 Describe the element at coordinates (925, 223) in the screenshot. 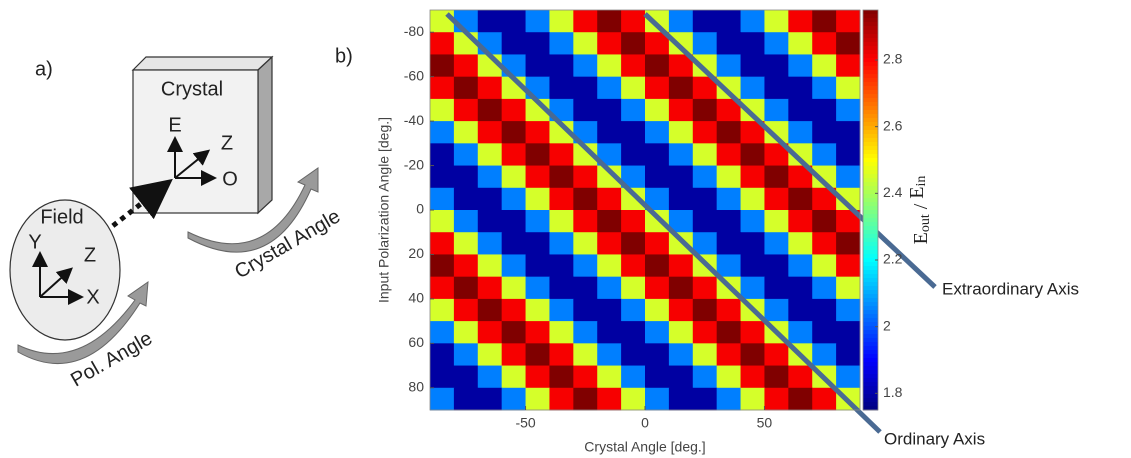

I see `colorbar-label-part: out` at that location.